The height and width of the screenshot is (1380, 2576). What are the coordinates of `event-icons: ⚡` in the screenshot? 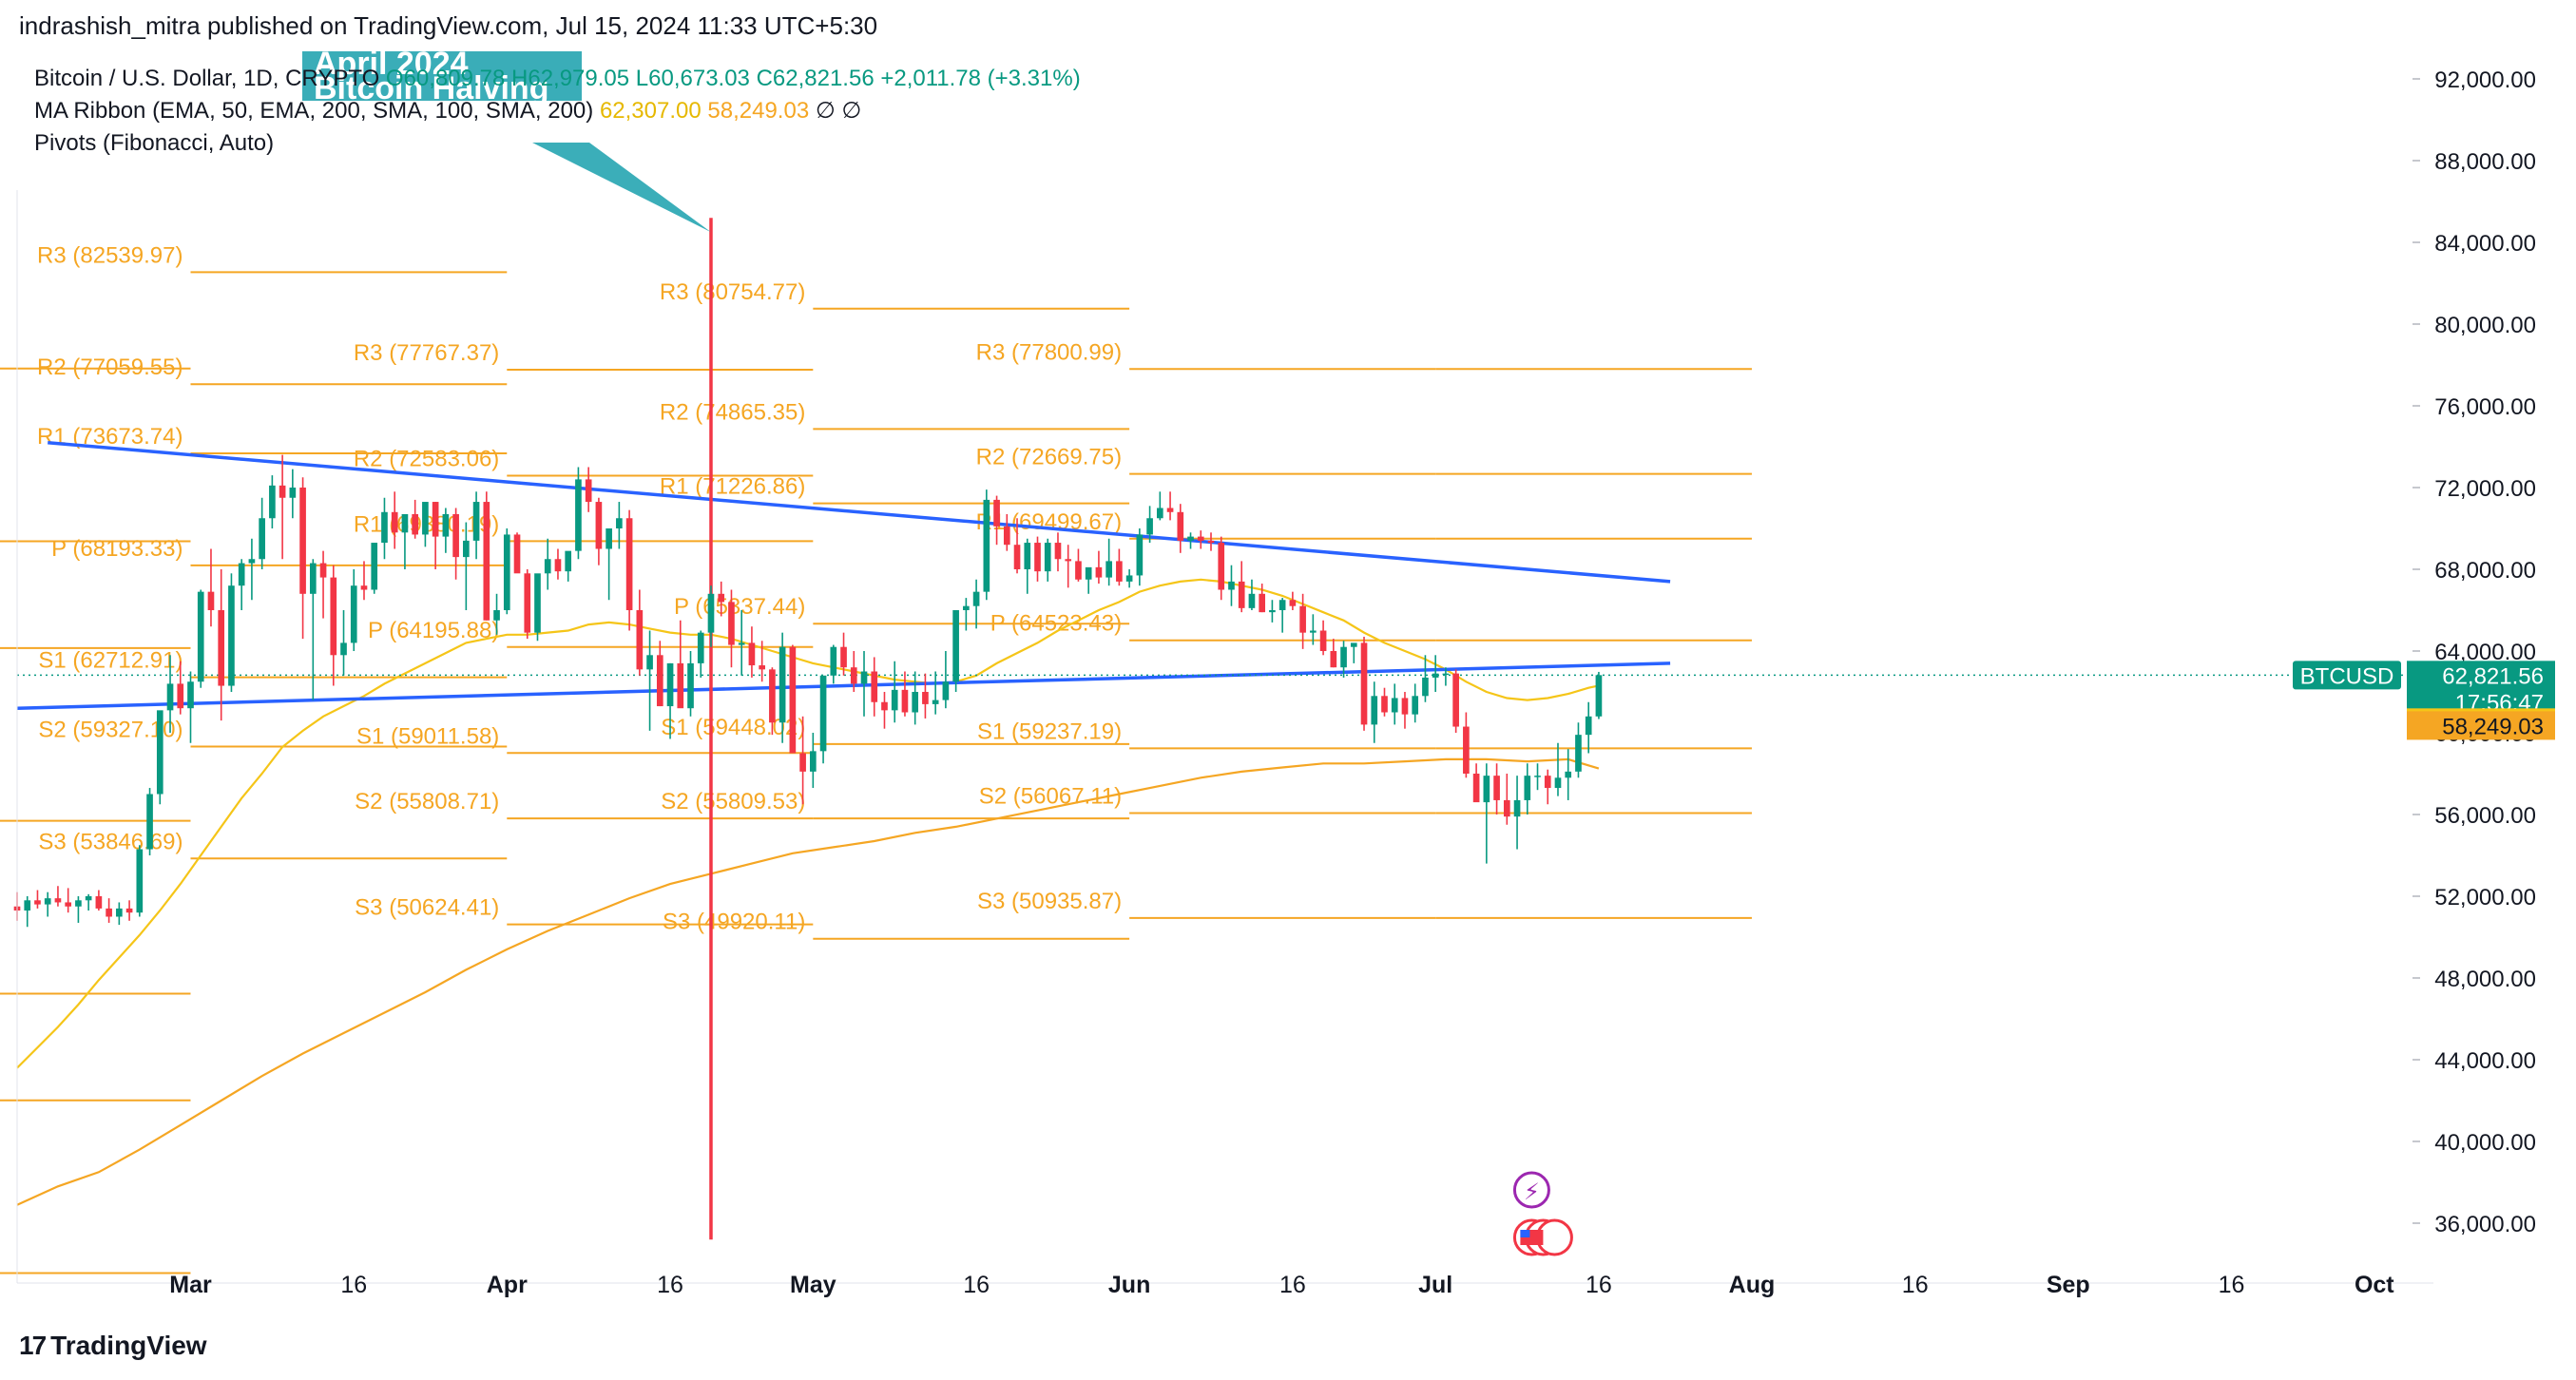 It's located at (1543, 1213).